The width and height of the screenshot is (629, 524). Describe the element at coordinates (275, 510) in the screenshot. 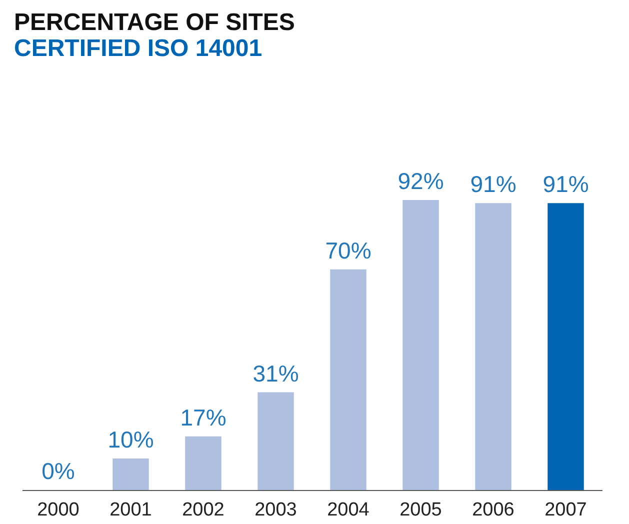

I see `x-tick-label: 2003` at that location.